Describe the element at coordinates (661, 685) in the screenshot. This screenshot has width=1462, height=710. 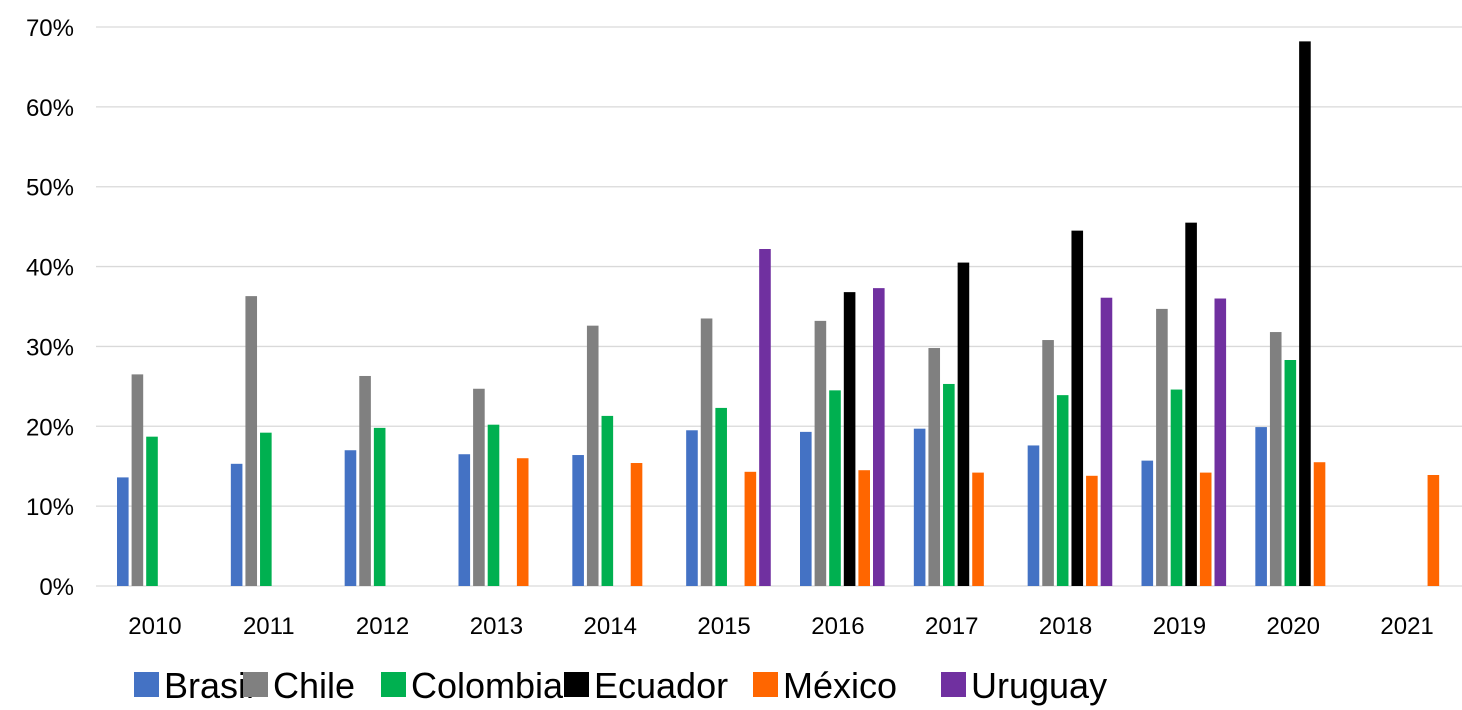
I see `legend-label: Ecuador` at that location.